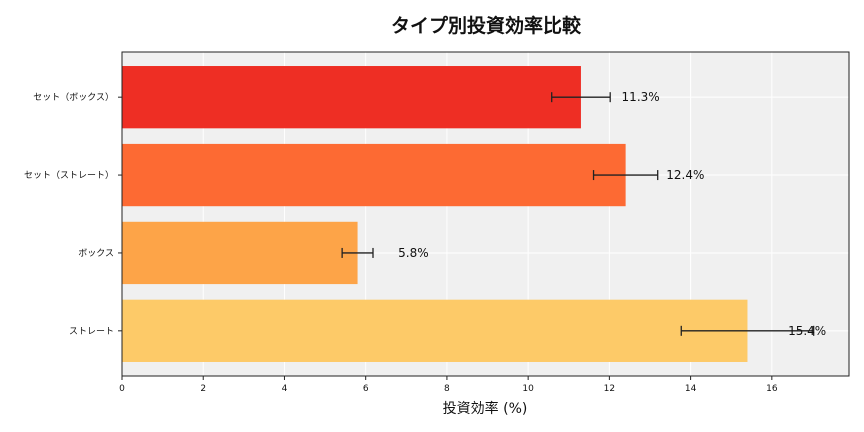  Describe the element at coordinates (73, 97) in the screenshot. I see `y-tick-label: セット（ボックス）` at that location.